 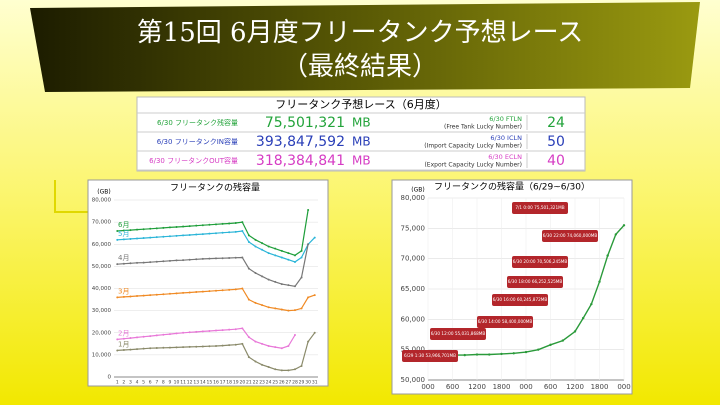 I want to click on annotation: 6/30 20:00 70,506,245MB, so click(x=540, y=261).